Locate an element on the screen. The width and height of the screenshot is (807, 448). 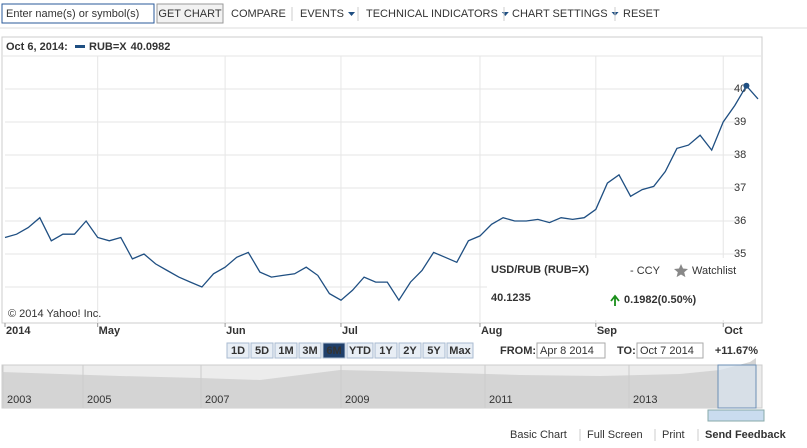
get-chart-button is located at coordinates (190, 13).